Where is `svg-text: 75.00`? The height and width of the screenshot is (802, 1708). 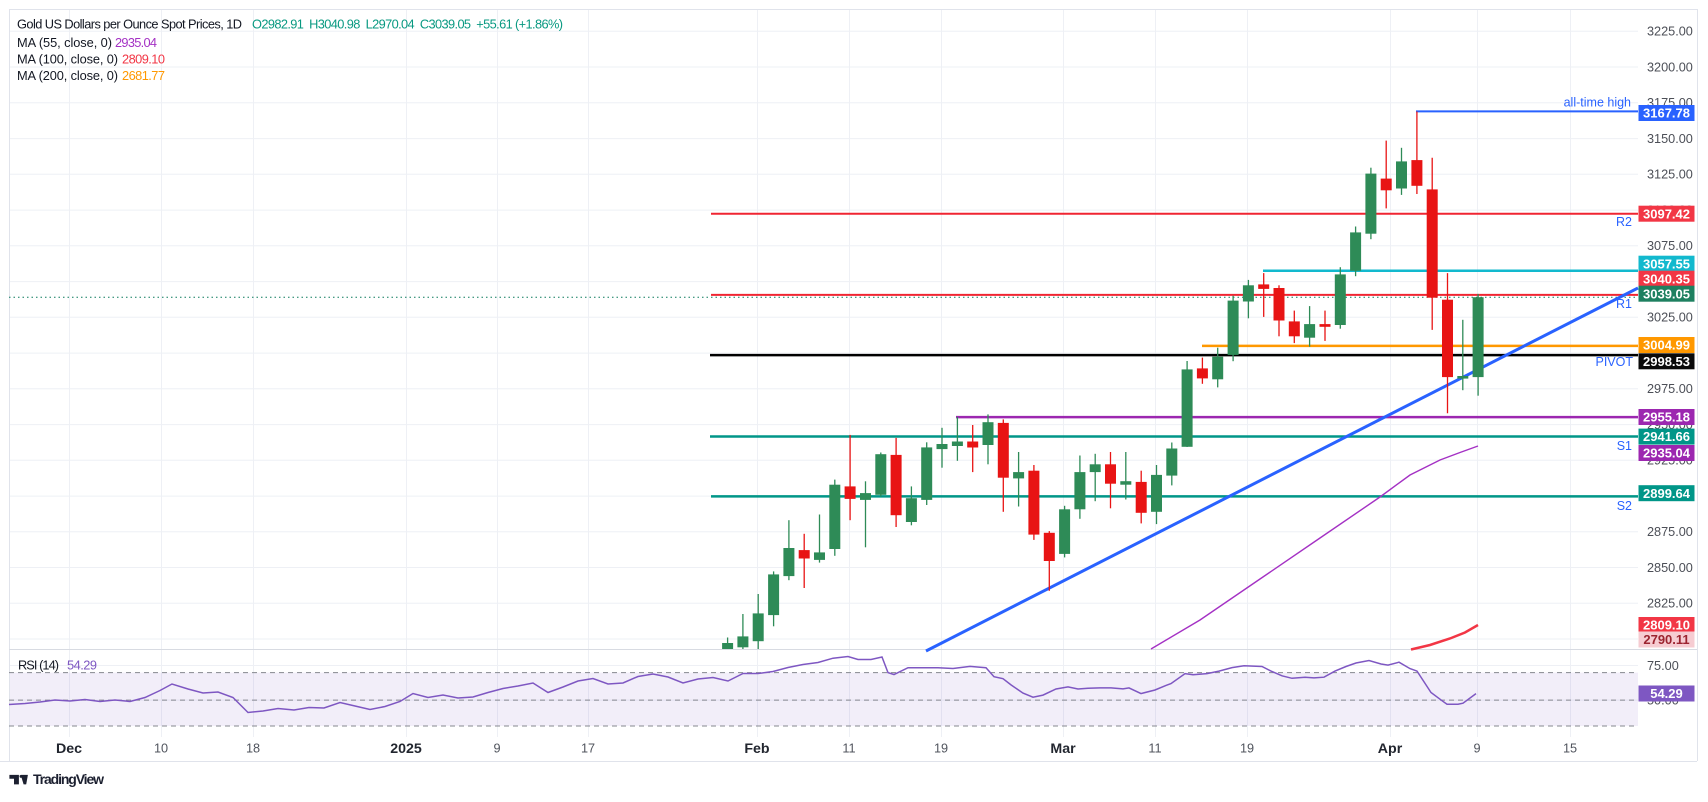
svg-text: 75.00 is located at coordinates (1663, 666).